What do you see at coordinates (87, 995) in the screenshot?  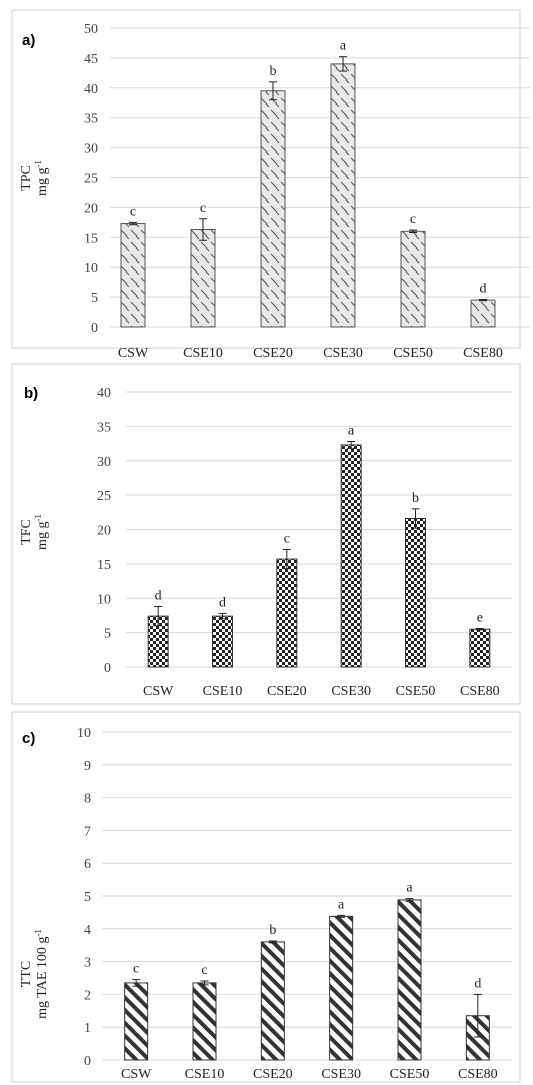 I see `y-tick-label: 2` at bounding box center [87, 995].